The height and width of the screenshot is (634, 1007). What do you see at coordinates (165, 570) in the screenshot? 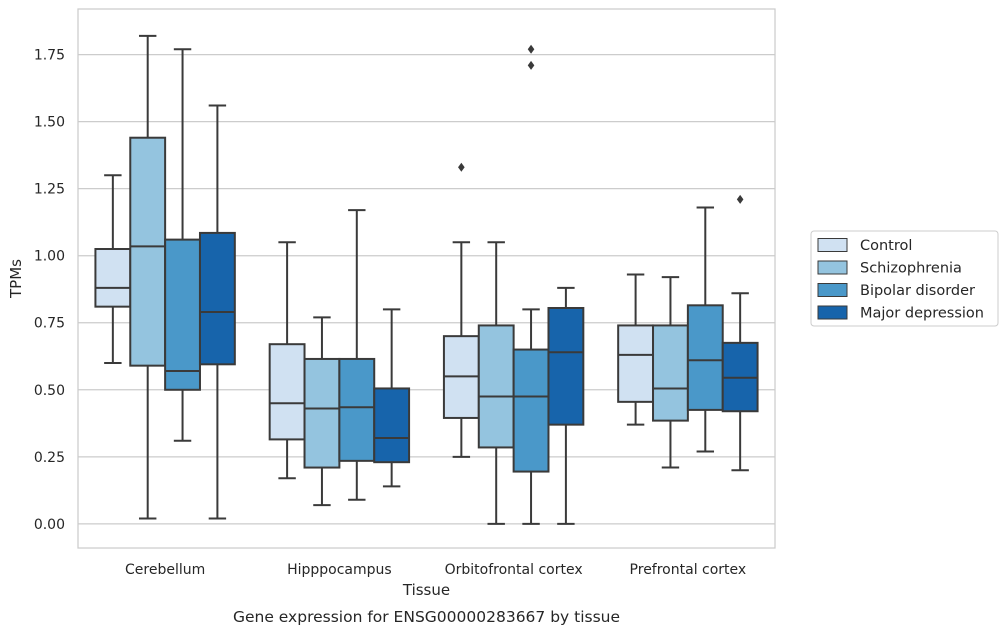
I see `x-tick-label: Cerebellum` at bounding box center [165, 570].